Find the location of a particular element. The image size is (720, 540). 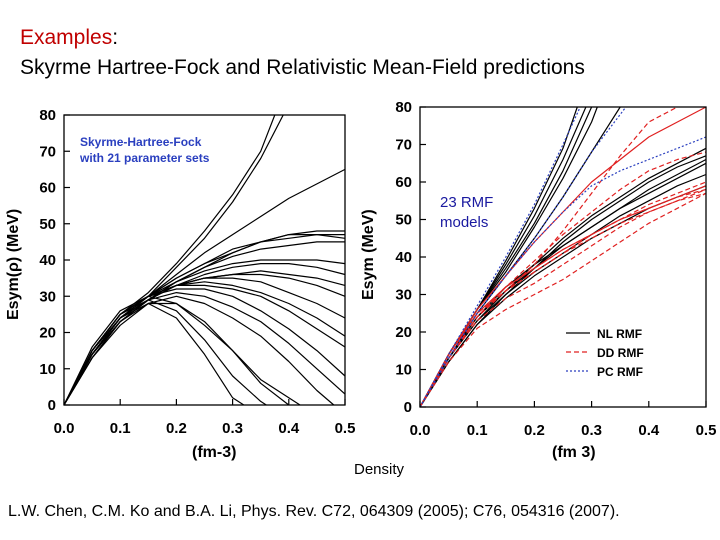

left-ytick-label-6: 60 is located at coordinates (47, 188).